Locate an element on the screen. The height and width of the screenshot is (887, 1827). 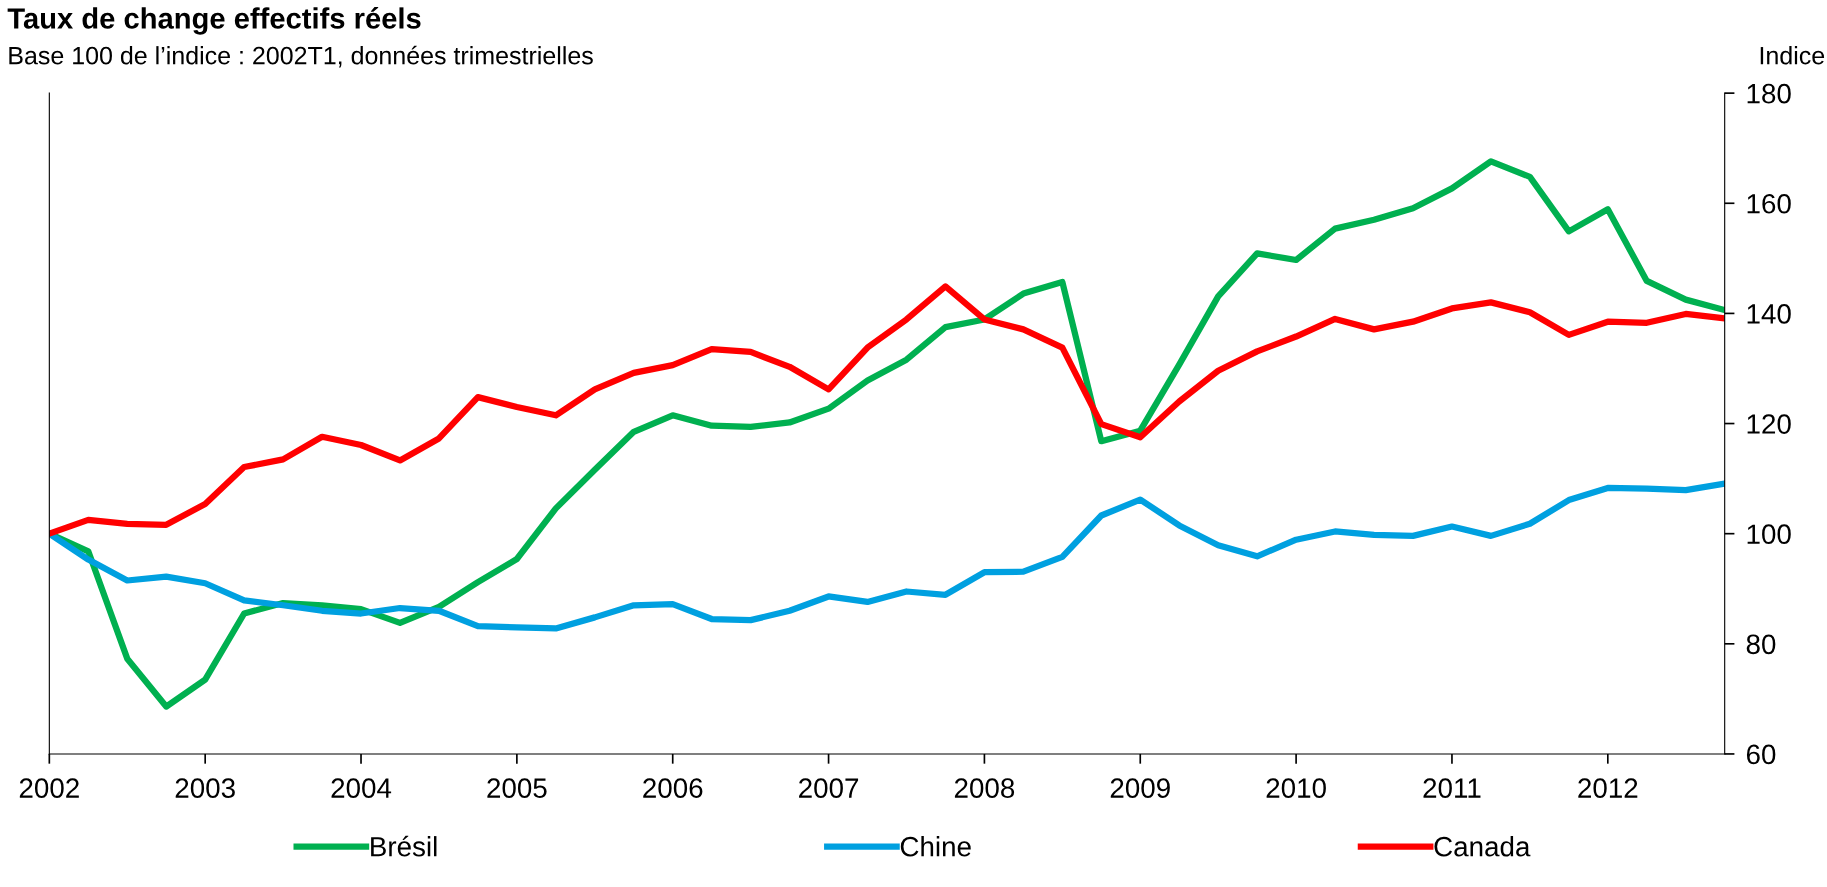
x-tick-label: 2005 is located at coordinates (517, 788).